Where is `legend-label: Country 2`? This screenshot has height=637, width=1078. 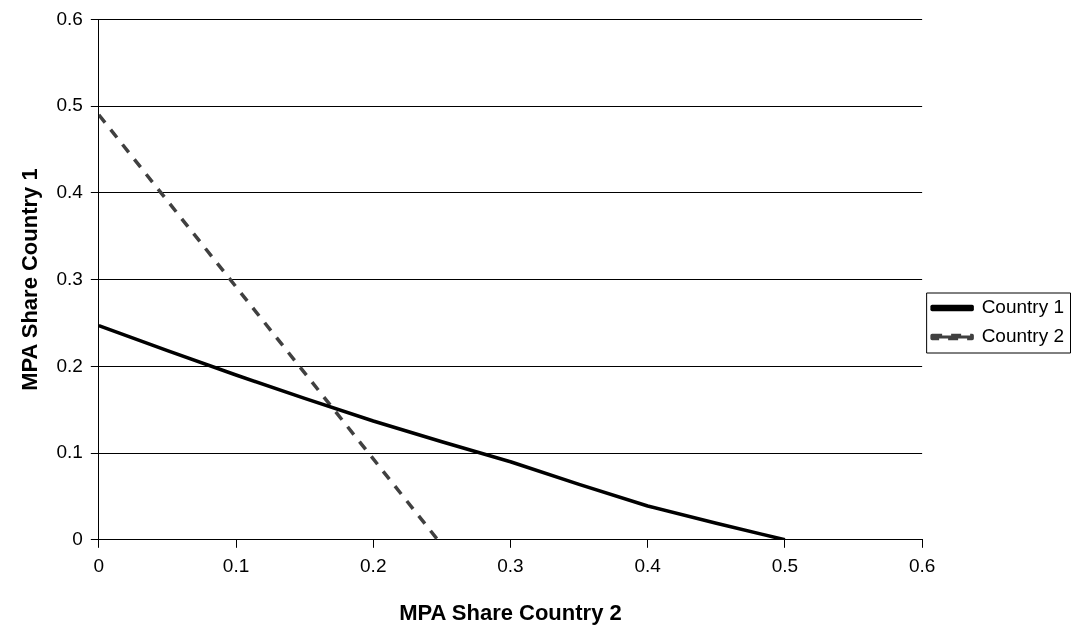 legend-label: Country 2 is located at coordinates (1022, 336).